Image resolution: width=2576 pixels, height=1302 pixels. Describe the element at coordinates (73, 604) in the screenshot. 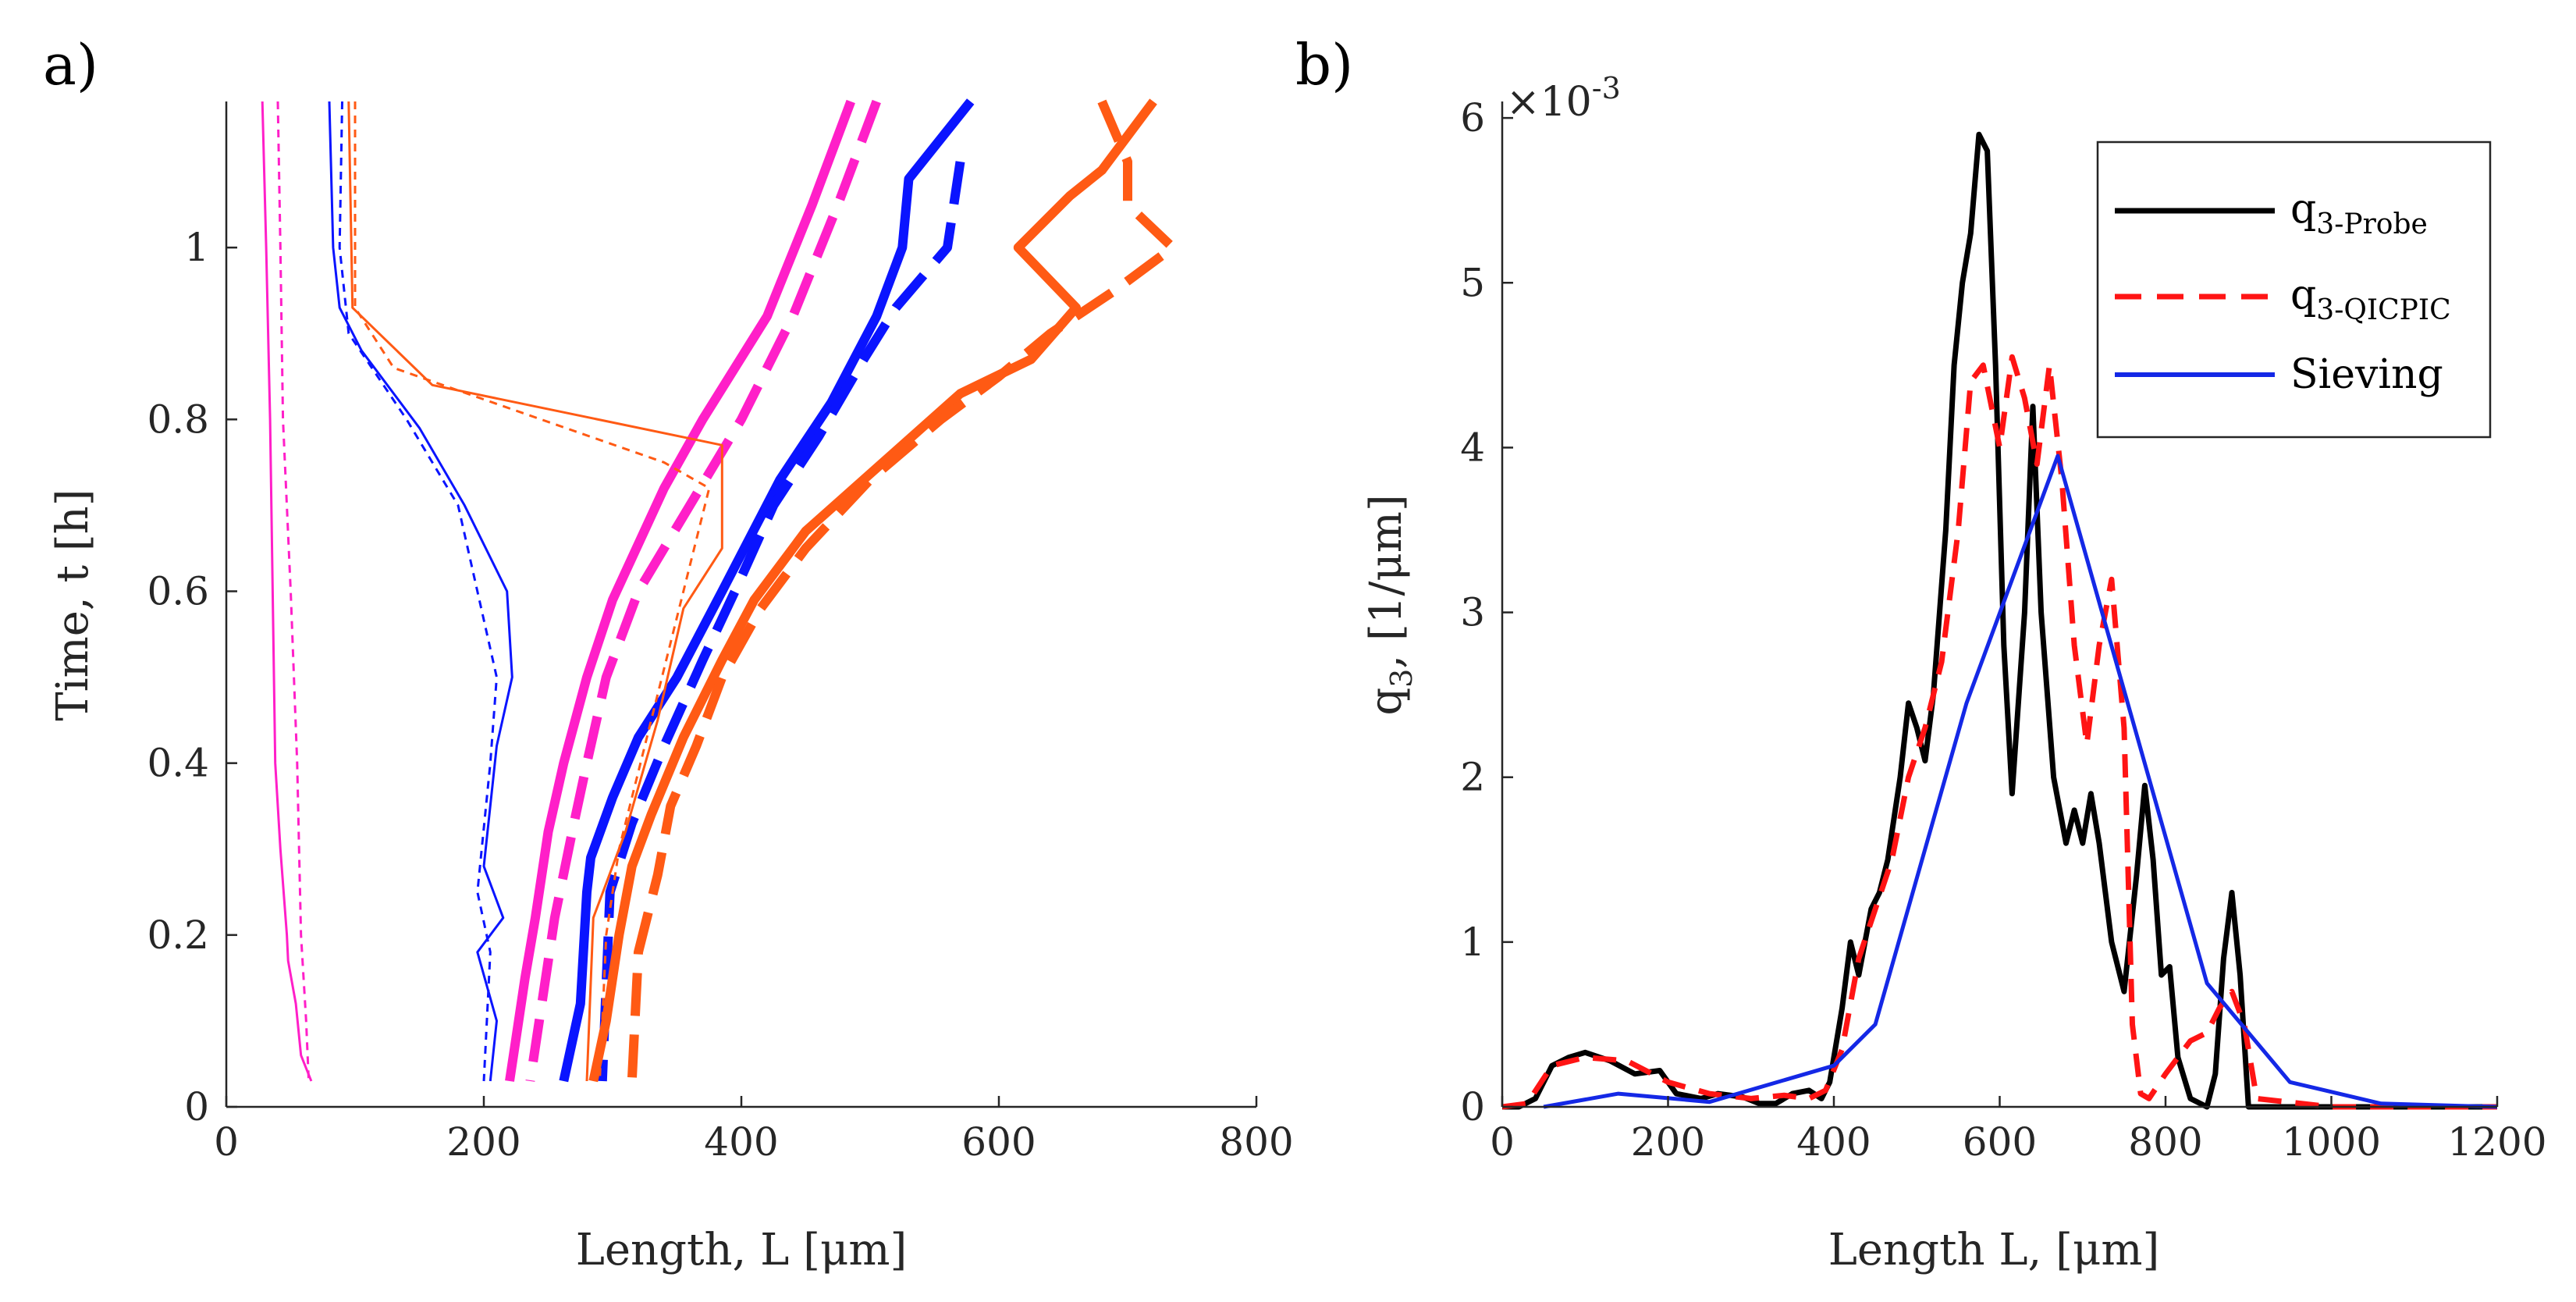

I see `panel-a-y-axis-title: Time, t [h]` at that location.